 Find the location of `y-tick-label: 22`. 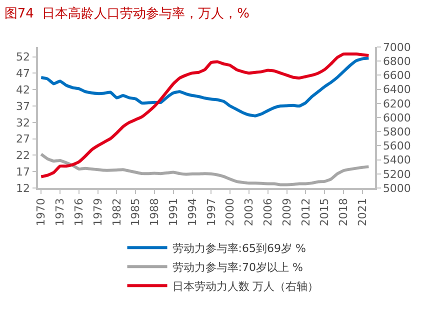

y-tick-label: 22 is located at coordinates (23, 155).